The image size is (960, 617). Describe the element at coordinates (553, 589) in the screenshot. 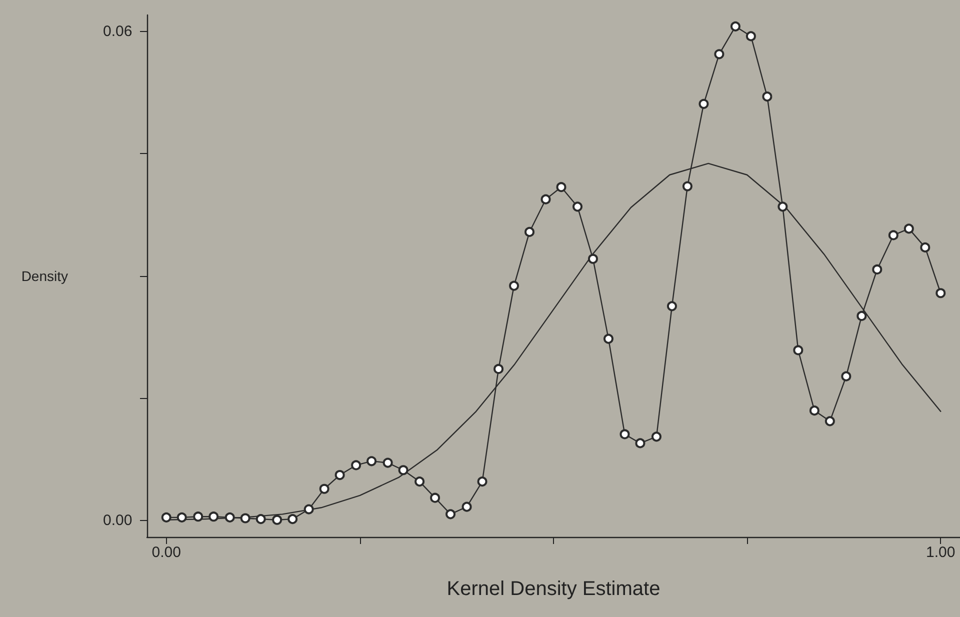

I see `x-axis-title: Kernel Density Estimate` at that location.